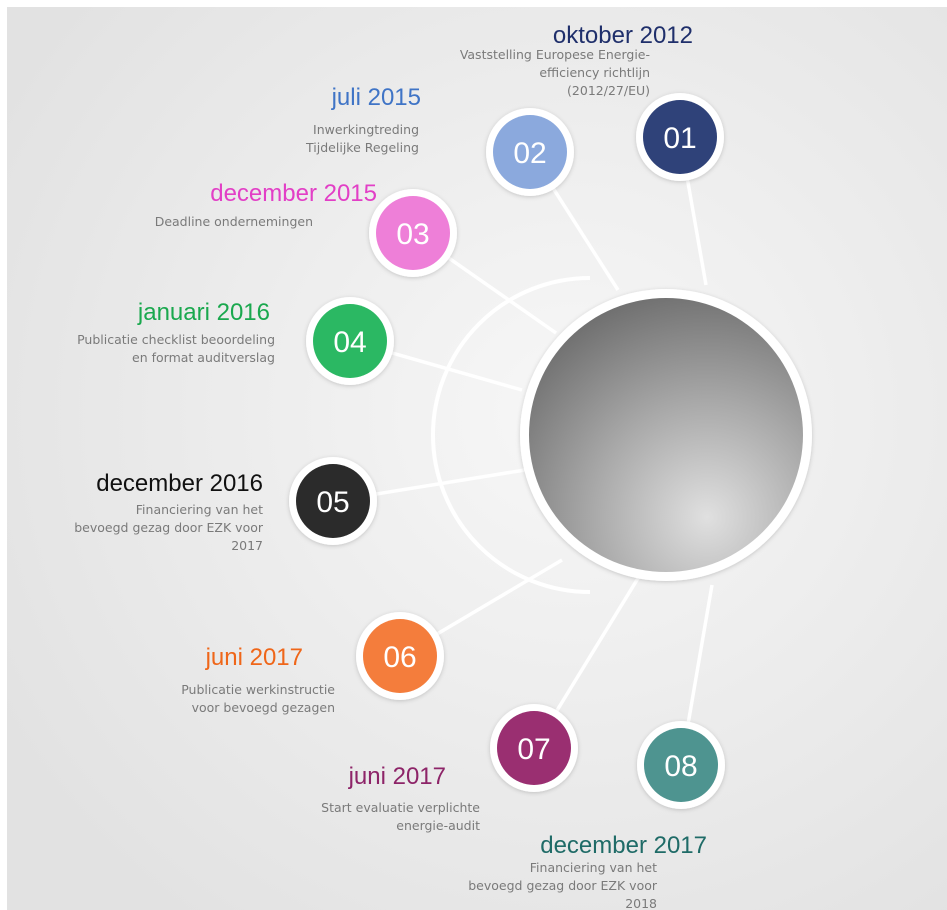  What do you see at coordinates (176, 339) in the screenshot?
I see `node-description: Publicatie checklist beoordeling` at bounding box center [176, 339].